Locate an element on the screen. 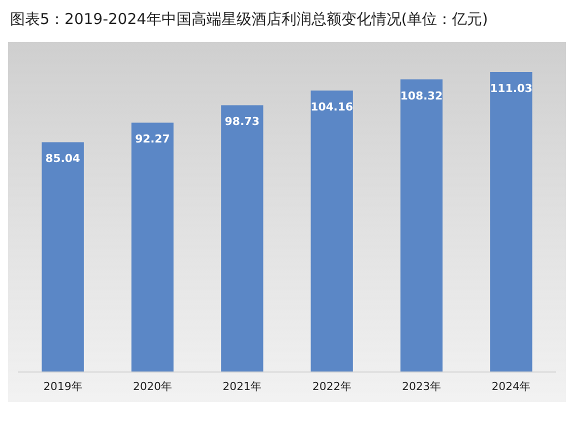 The width and height of the screenshot is (573, 439). x-tick-label: 2021年 is located at coordinates (242, 386).